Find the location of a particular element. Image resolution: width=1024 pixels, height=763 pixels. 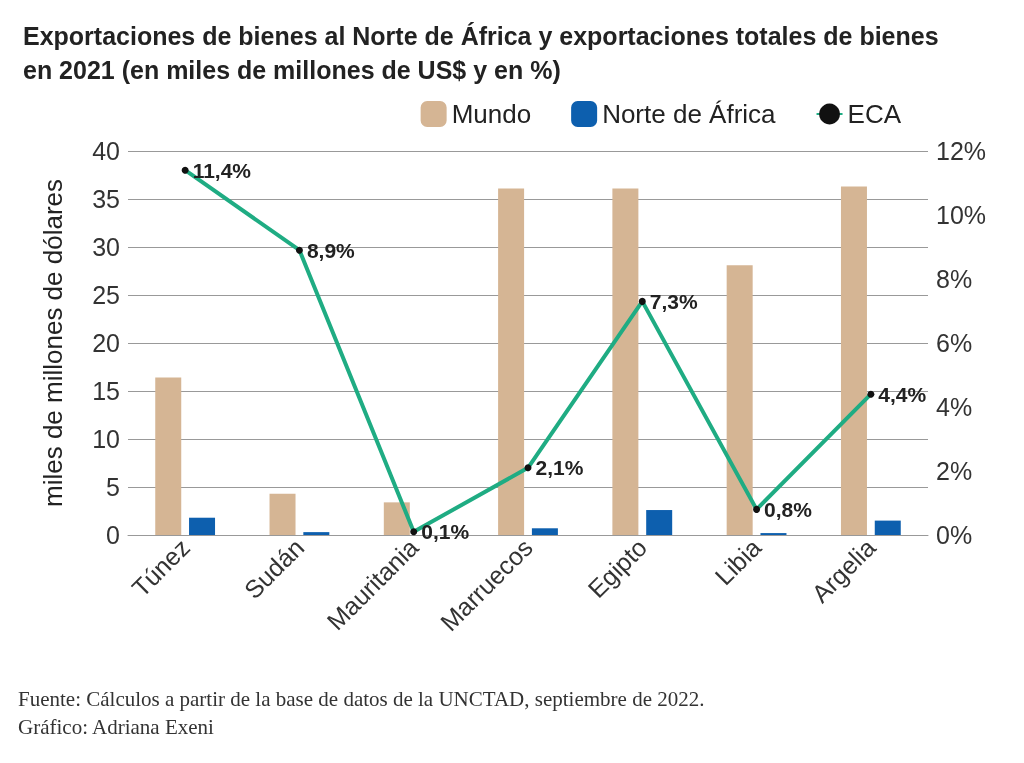

x-tick-label: Libia is located at coordinates (738, 562).